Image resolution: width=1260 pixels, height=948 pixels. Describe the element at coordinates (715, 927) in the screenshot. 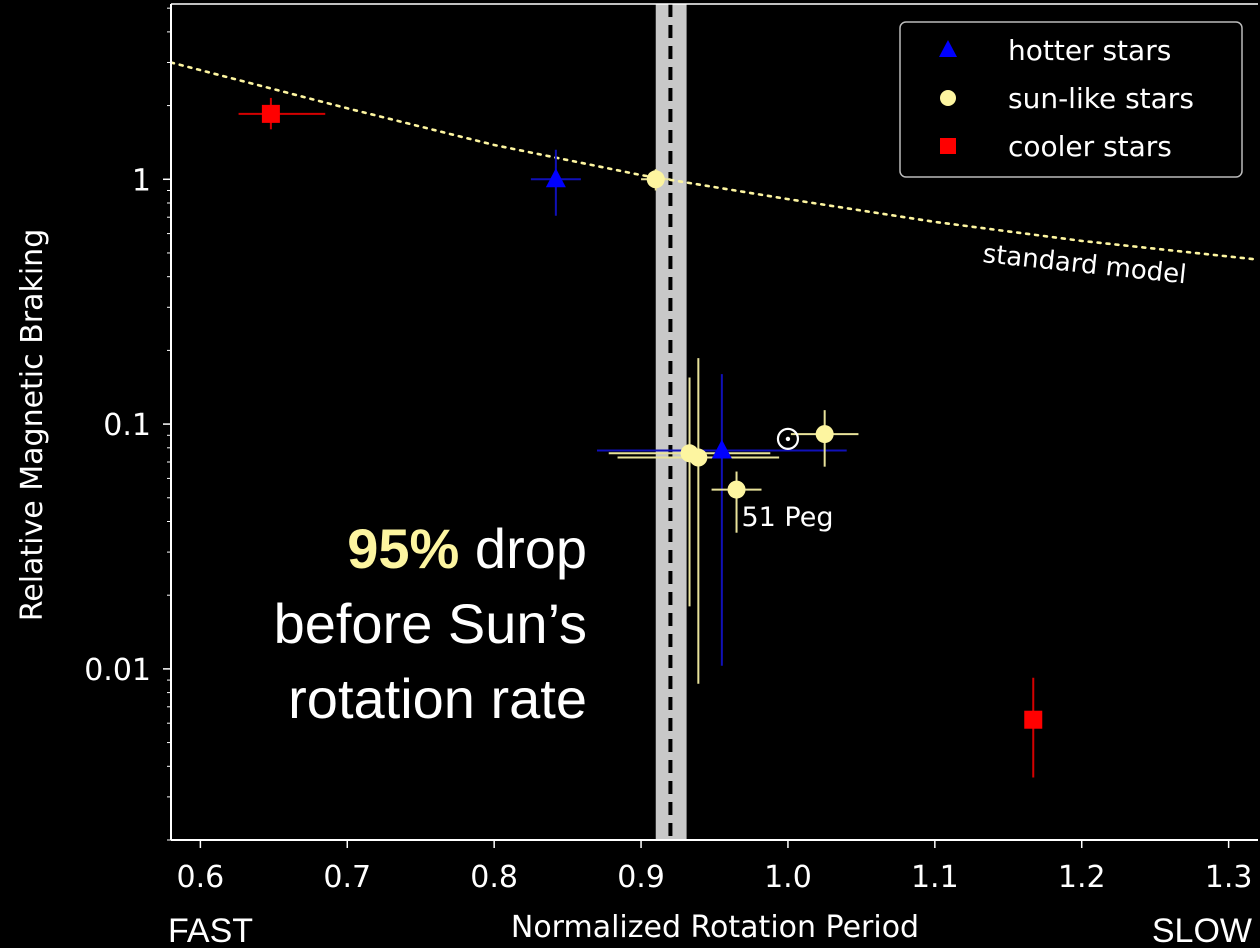

I see `x-axis-label: Normalized Rotation Period` at that location.